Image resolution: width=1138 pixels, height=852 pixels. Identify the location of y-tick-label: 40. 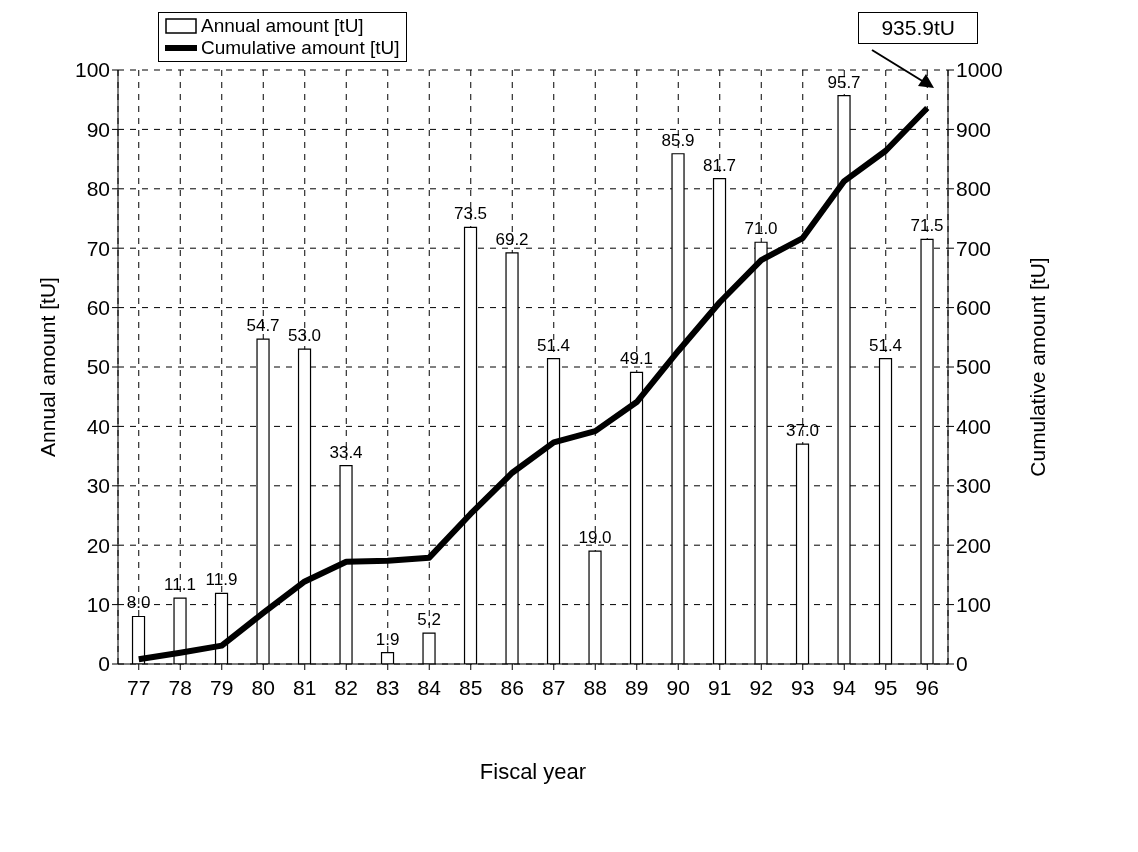
(98, 426).